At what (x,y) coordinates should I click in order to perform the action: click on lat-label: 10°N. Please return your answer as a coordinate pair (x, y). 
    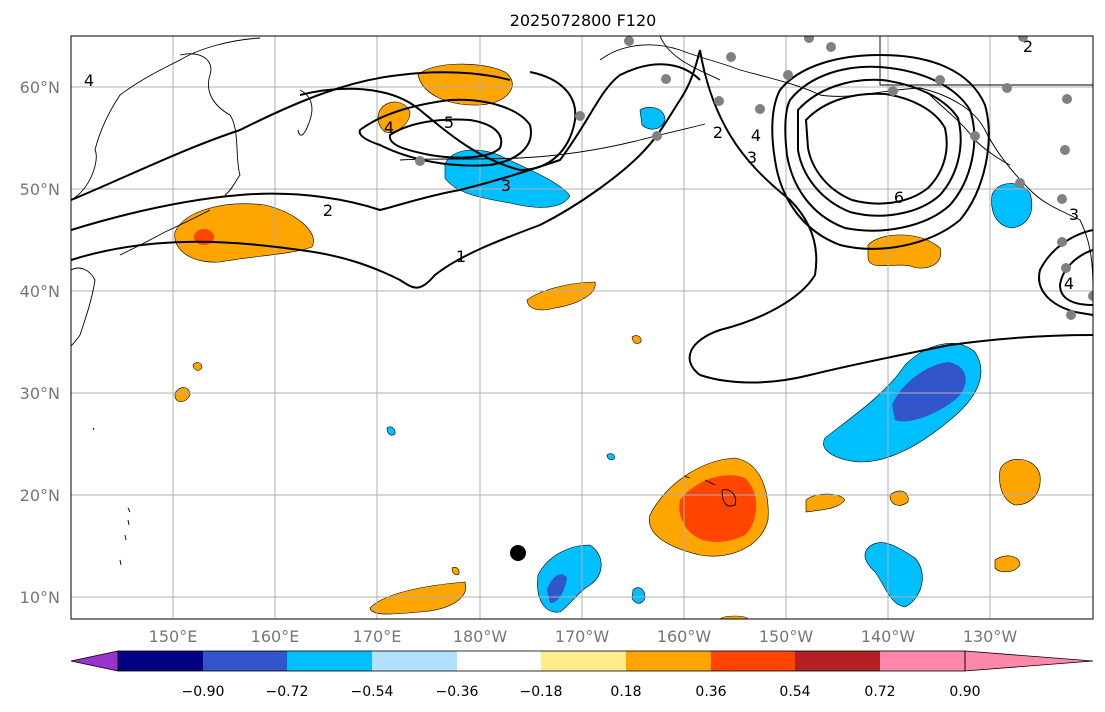
    Looking at the image, I should click on (40, 597).